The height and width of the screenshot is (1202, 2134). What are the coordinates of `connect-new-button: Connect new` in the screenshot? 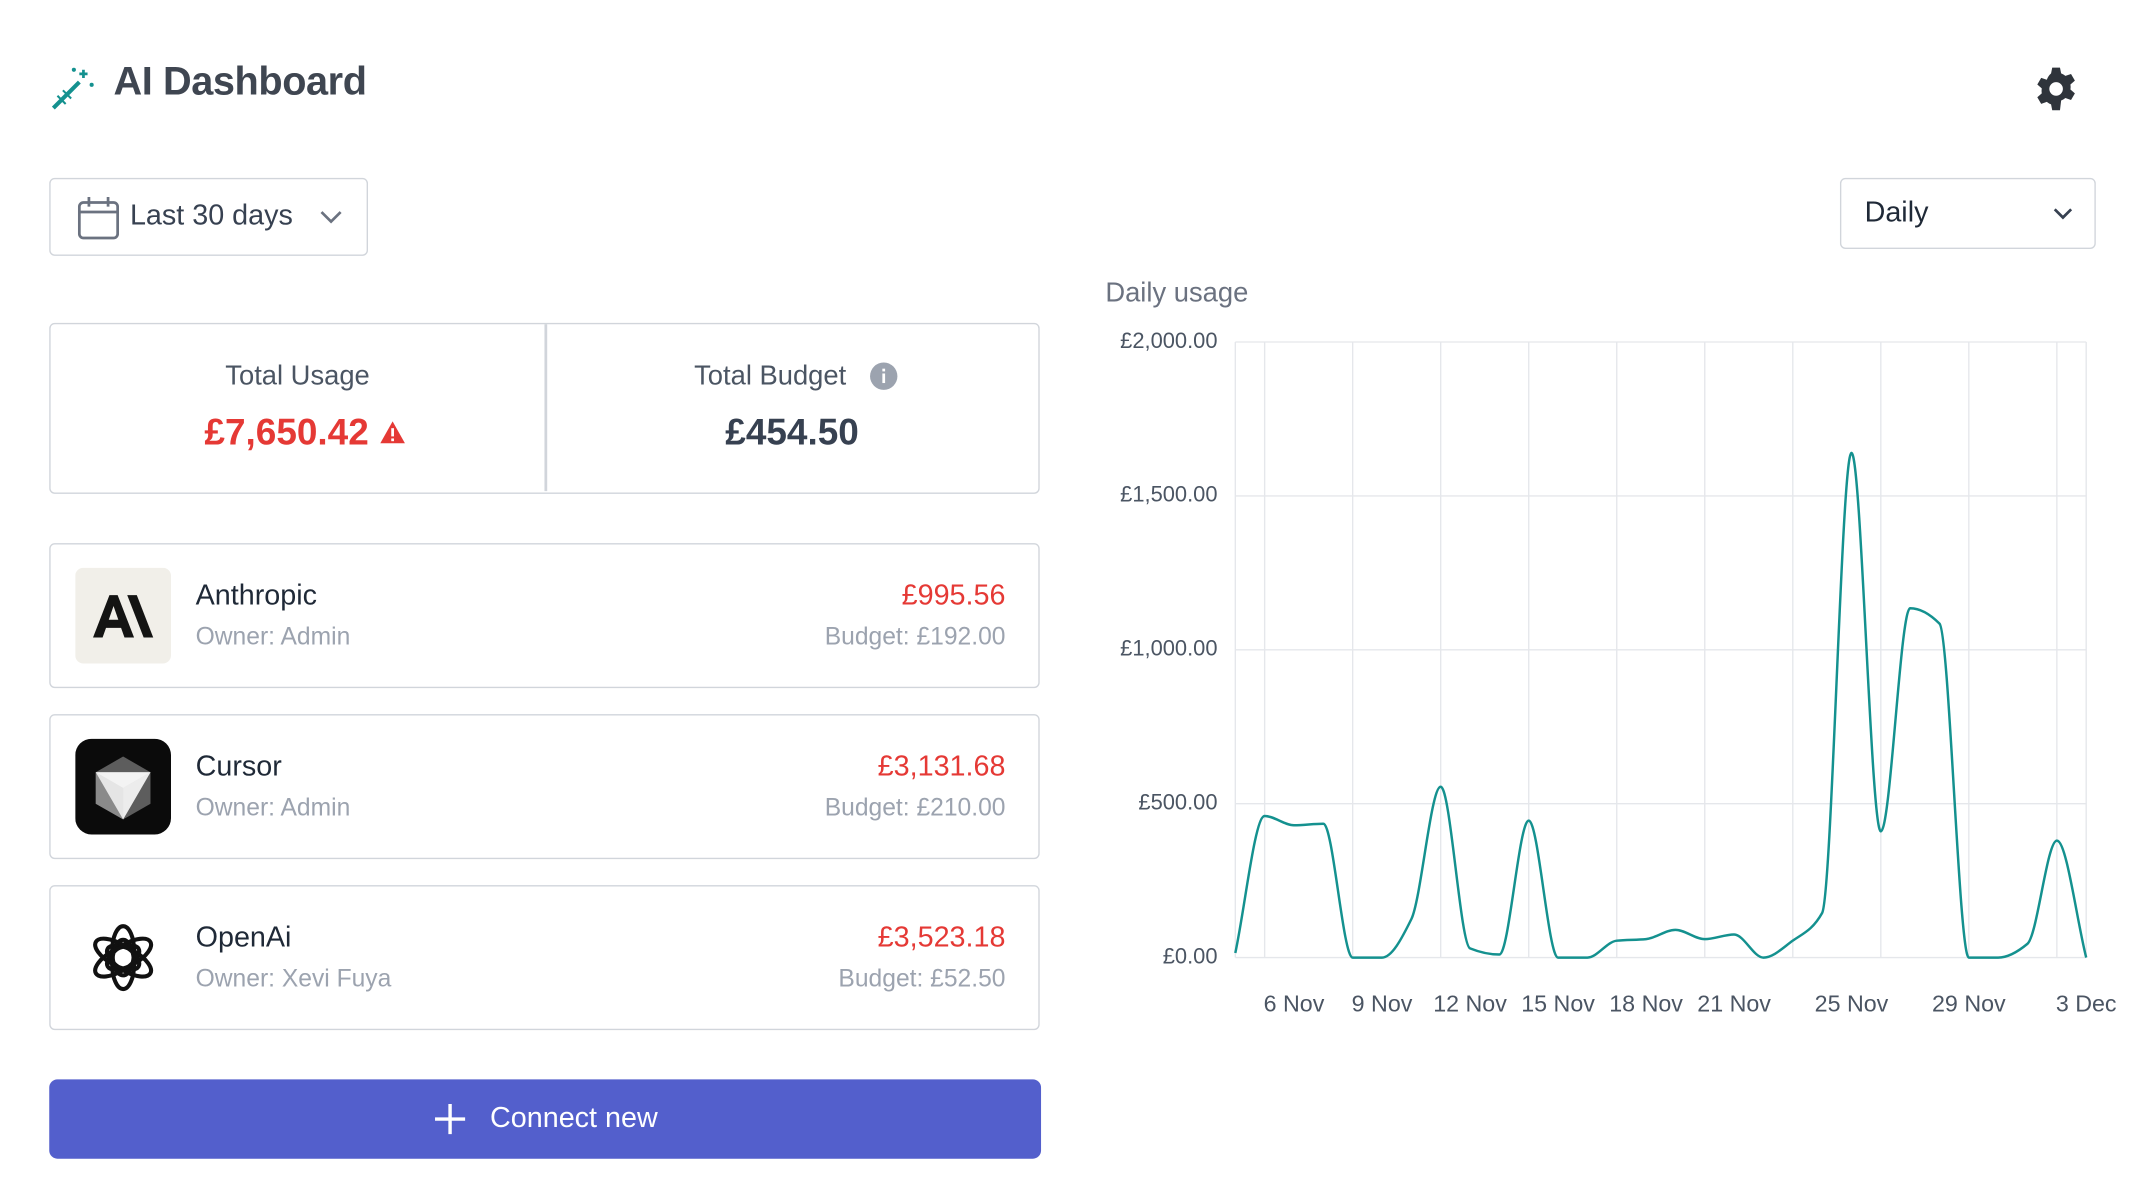 It's located at (545, 1119).